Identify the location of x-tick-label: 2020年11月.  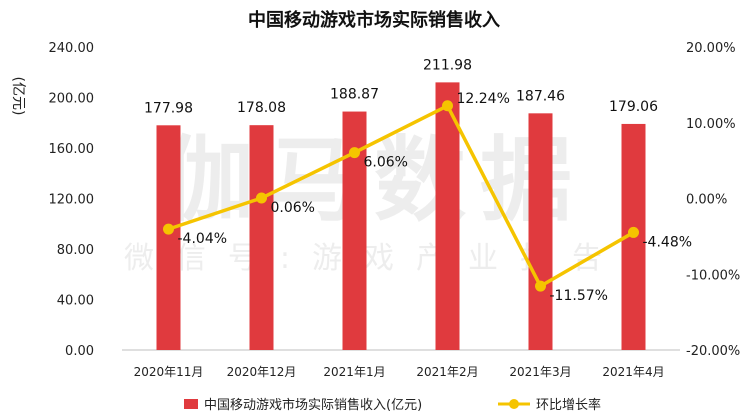
(169, 372).